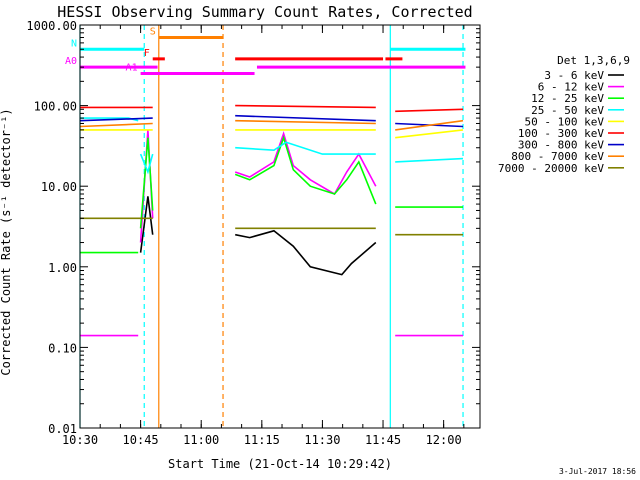 The width and height of the screenshot is (640, 480). I want to click on y-tick-label-4: 10.00, so click(59, 187).